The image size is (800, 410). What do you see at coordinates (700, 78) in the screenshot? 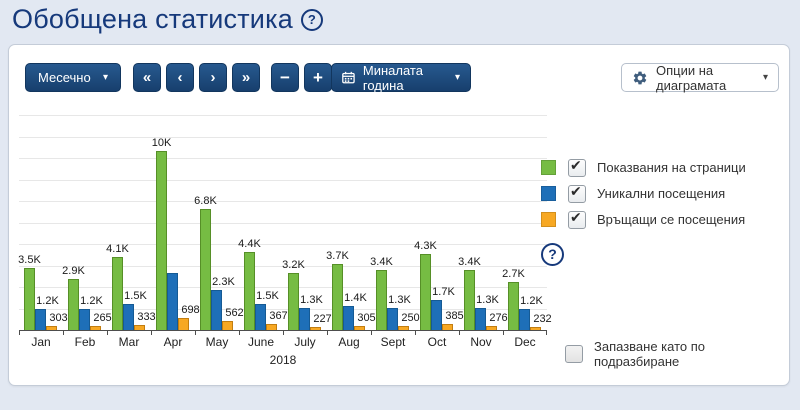
I see `chart-options-button: Опции на диаграмата ▾` at bounding box center [700, 78].